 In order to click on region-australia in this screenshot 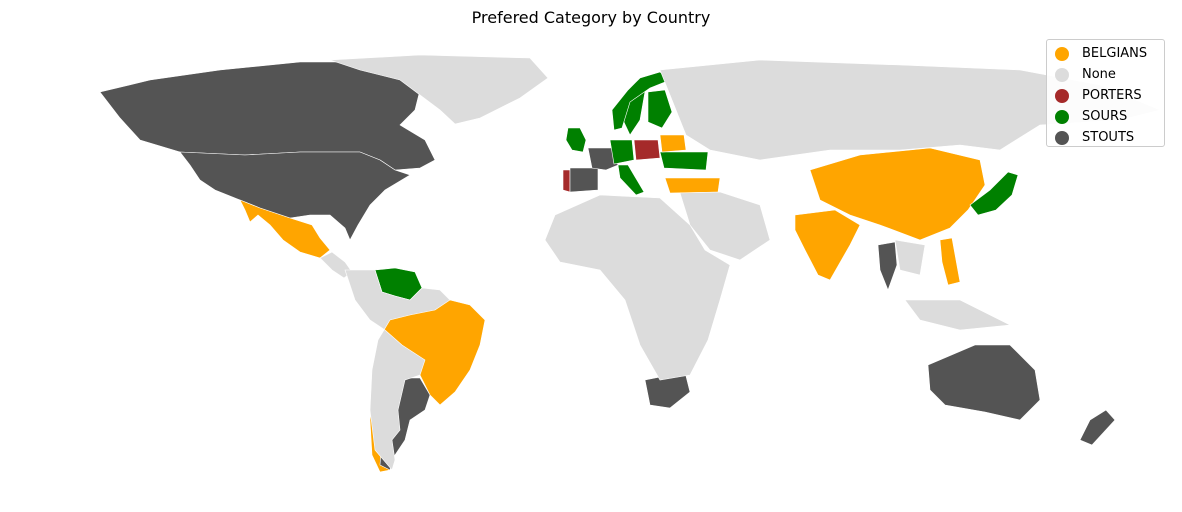, I will do `click(984, 382)`.